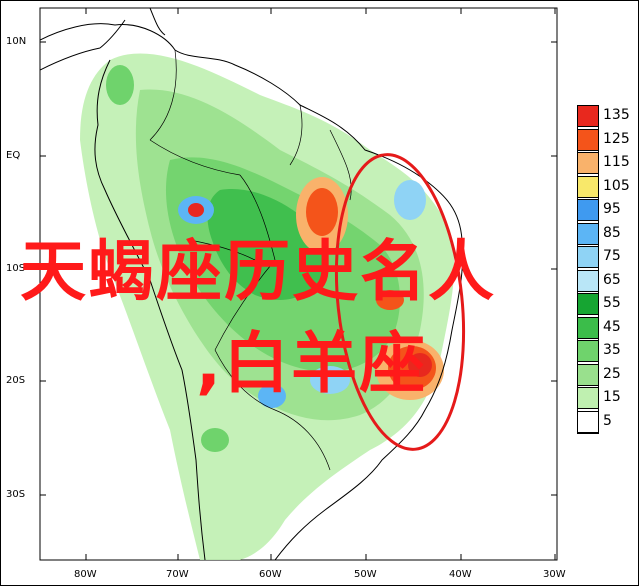 This screenshot has height=586, width=639. Describe the element at coordinates (13, 155) in the screenshot. I see `lat-label-eq: EQ` at that location.